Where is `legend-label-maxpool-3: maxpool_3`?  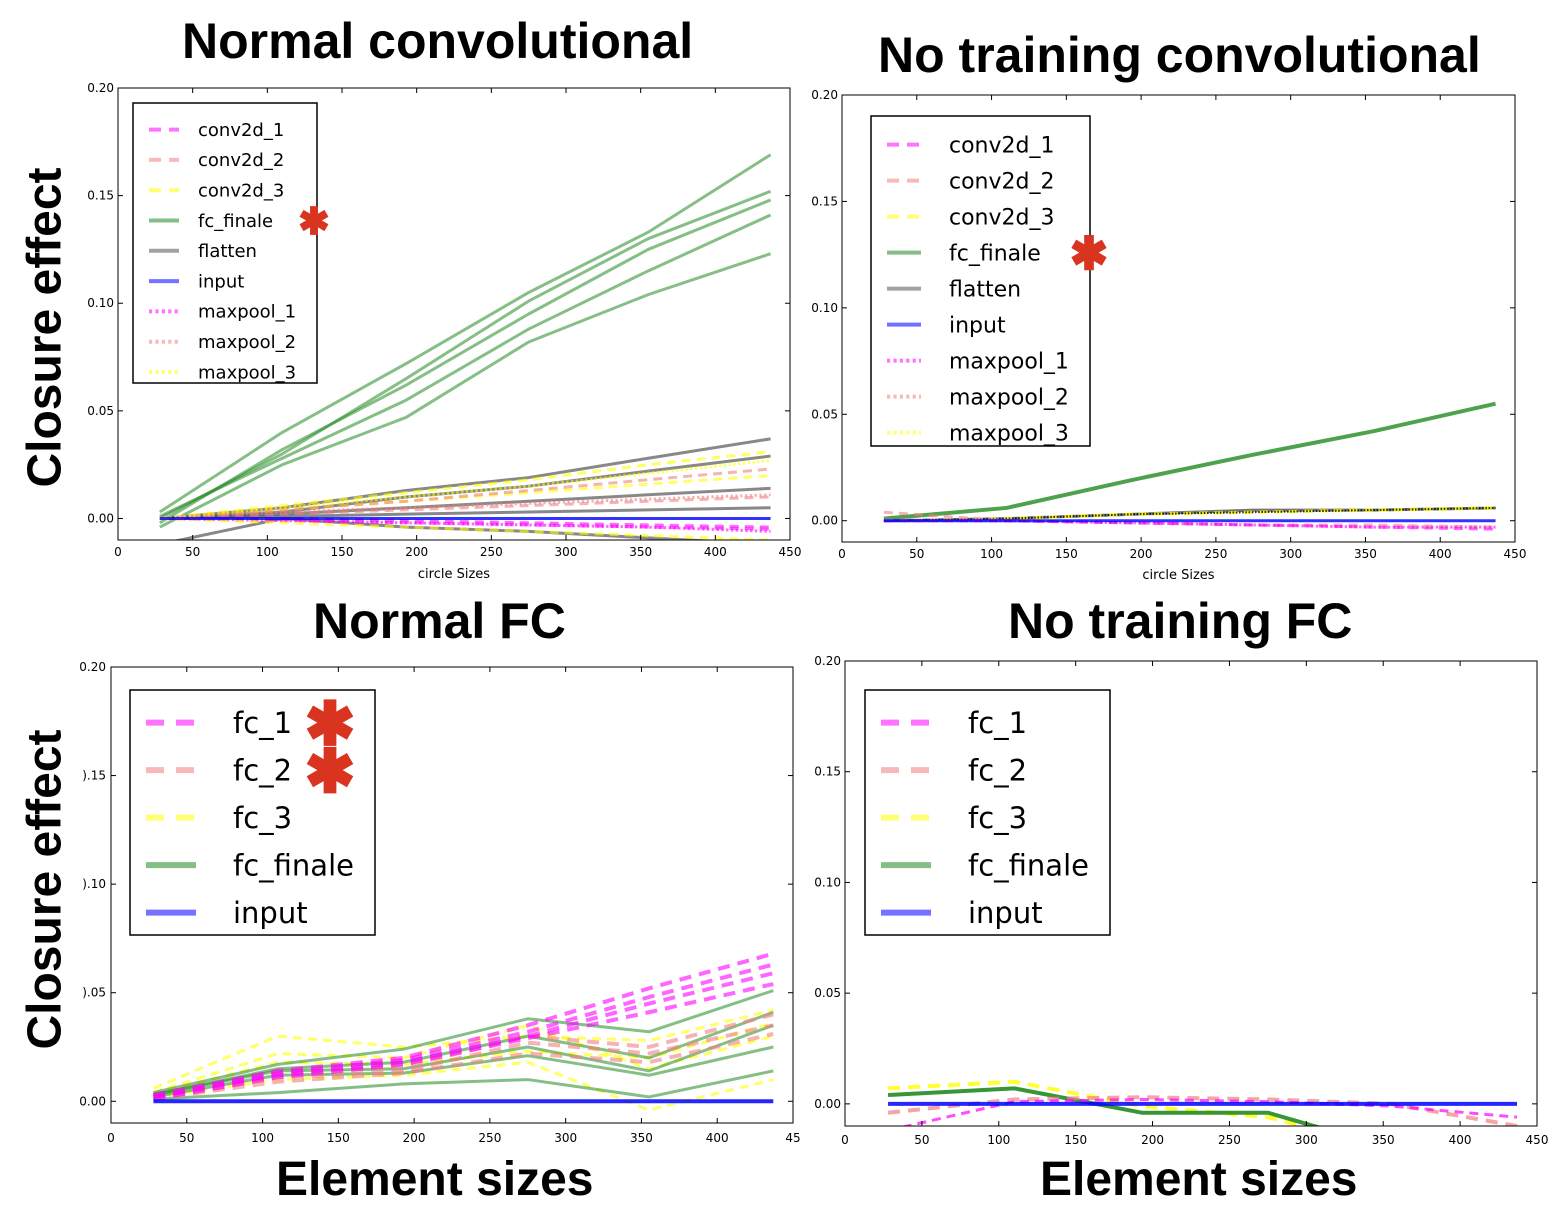 legend-label-maxpool-3: maxpool_3 is located at coordinates (1009, 433).